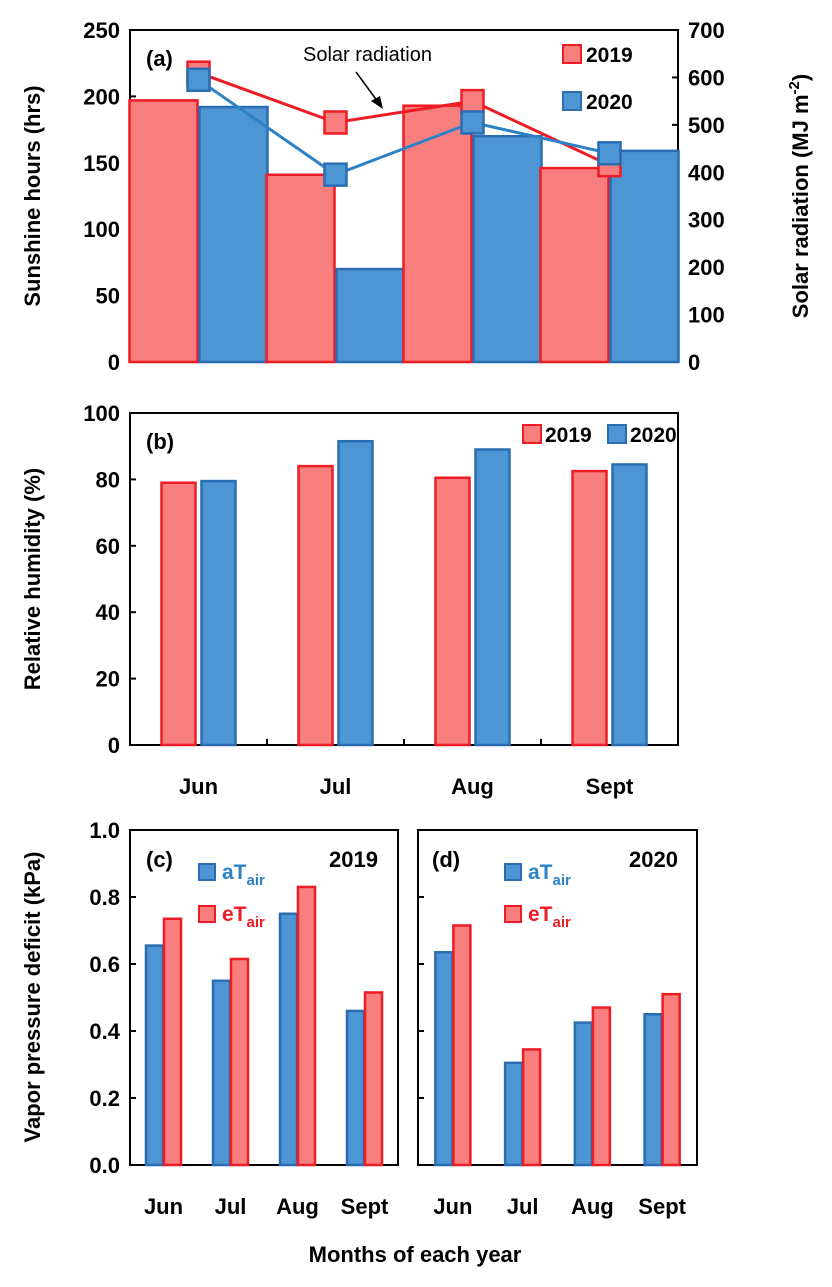  Describe the element at coordinates (178, 614) in the screenshot. I see `panel-b-bar-2019-jun` at that location.